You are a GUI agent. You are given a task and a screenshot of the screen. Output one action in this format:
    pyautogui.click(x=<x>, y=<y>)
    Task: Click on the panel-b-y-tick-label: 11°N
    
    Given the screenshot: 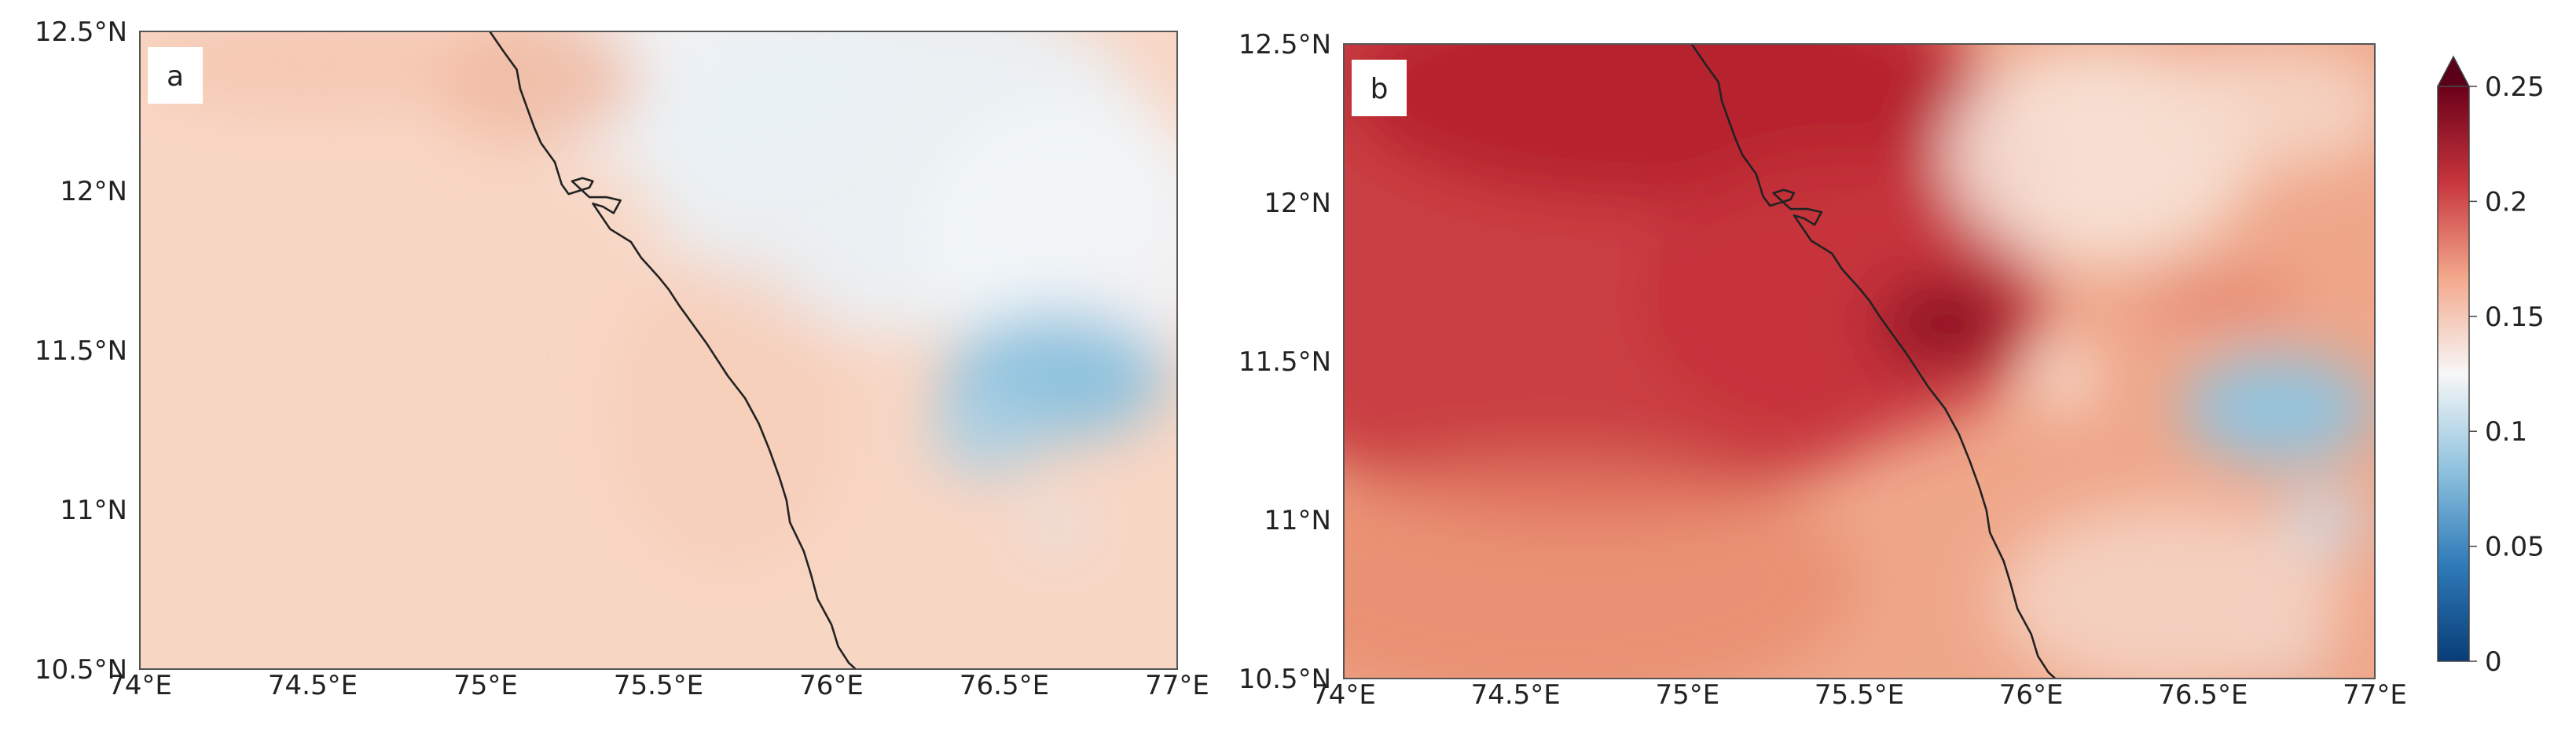 What is the action you would take?
    pyautogui.click(x=1297, y=520)
    